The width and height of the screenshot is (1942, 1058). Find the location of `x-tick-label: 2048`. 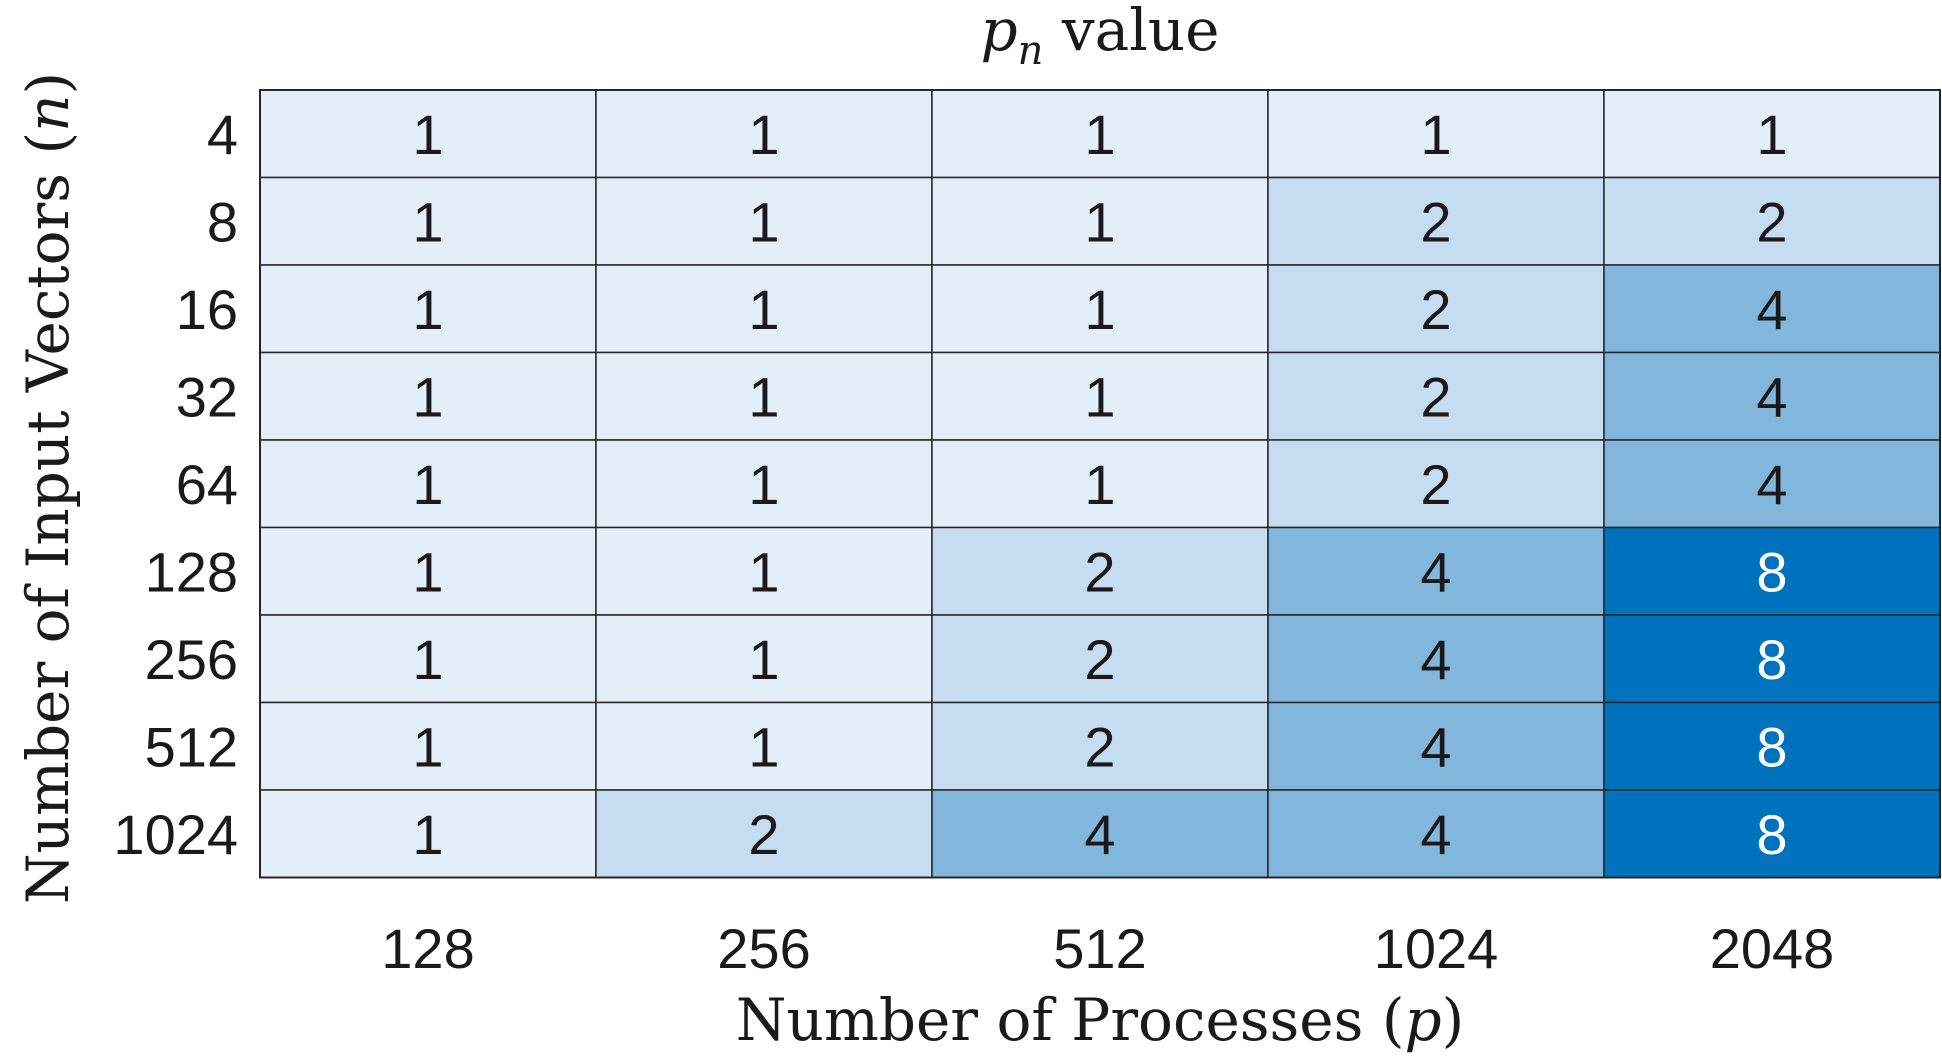

x-tick-label: 2048 is located at coordinates (1772, 948).